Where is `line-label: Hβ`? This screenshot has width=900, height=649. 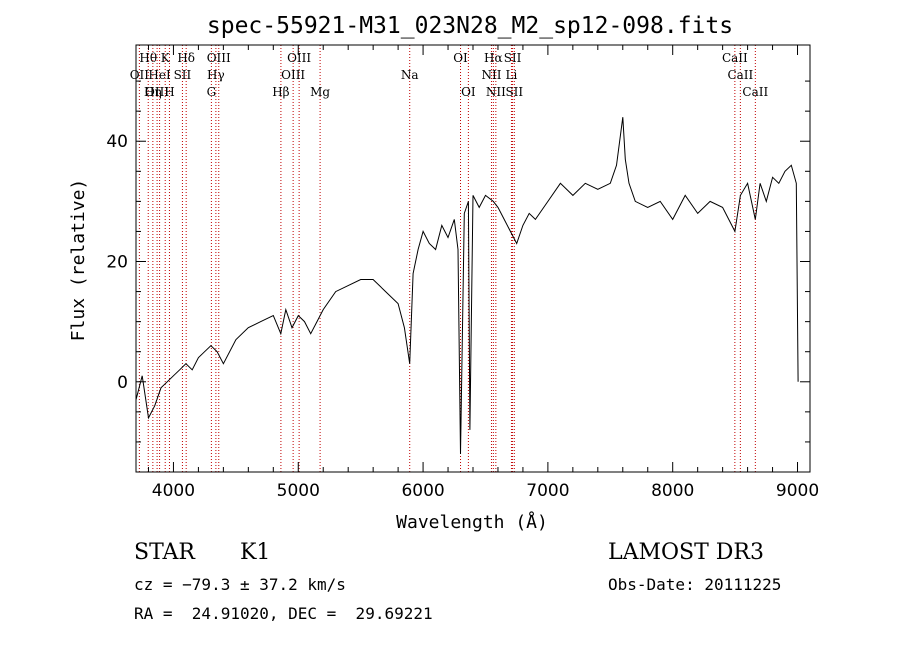 line-label: Hβ is located at coordinates (280, 92).